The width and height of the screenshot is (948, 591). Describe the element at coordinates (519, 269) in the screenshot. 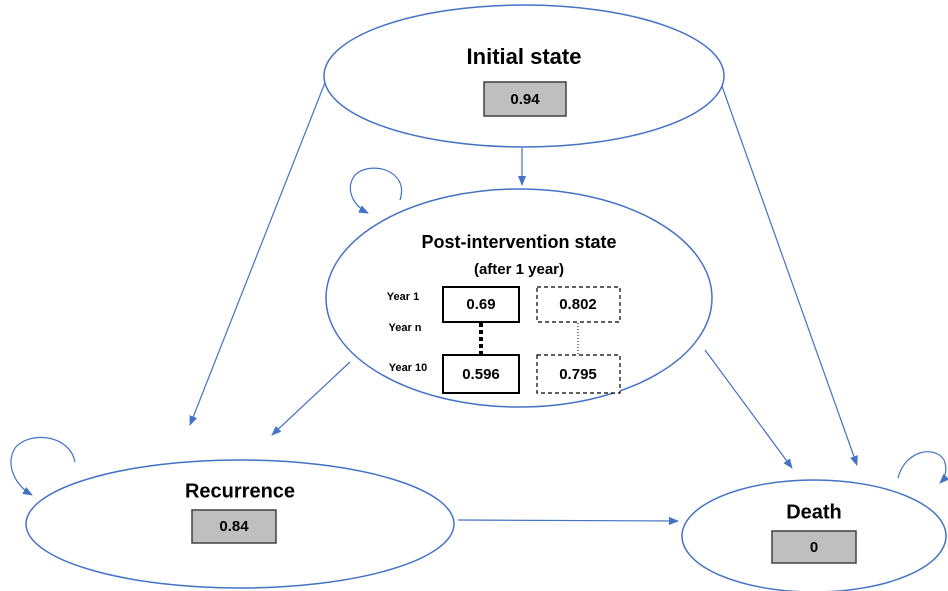

I see `node-sublabel: (after 1 year)` at that location.